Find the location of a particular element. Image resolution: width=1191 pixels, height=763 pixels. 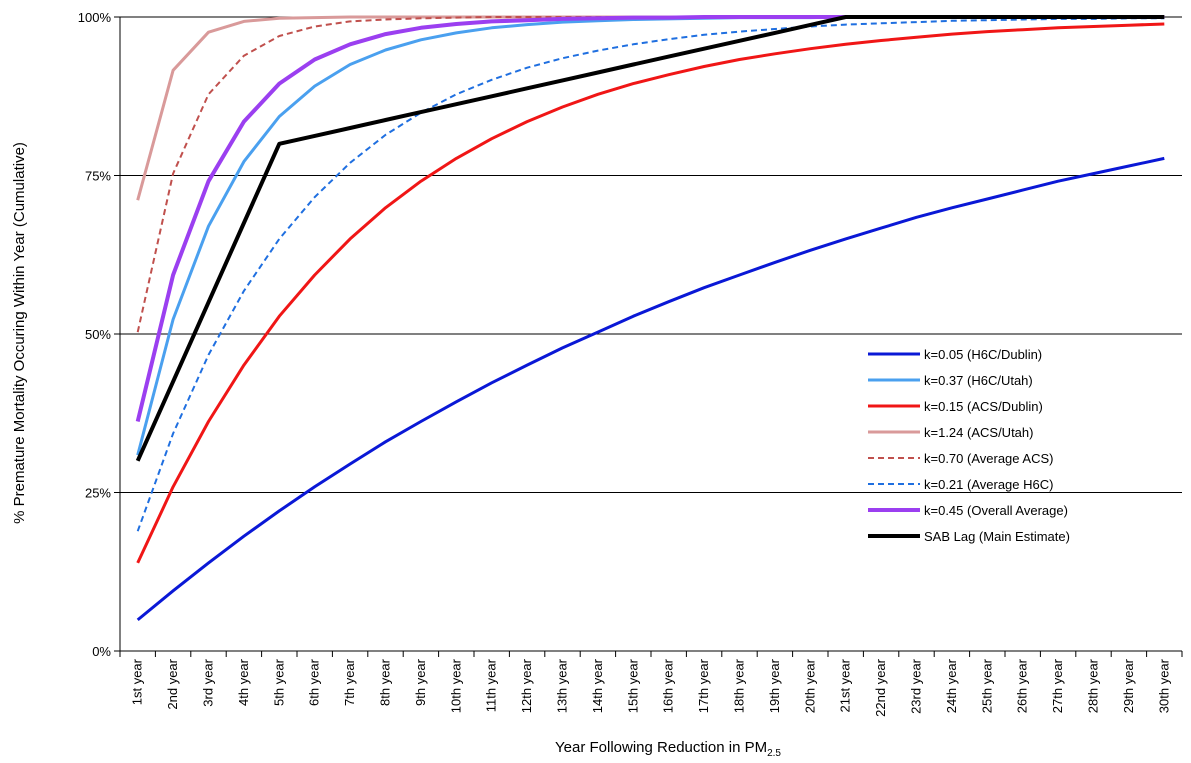

x-tick-label: 24th year is located at coordinates (951, 685).